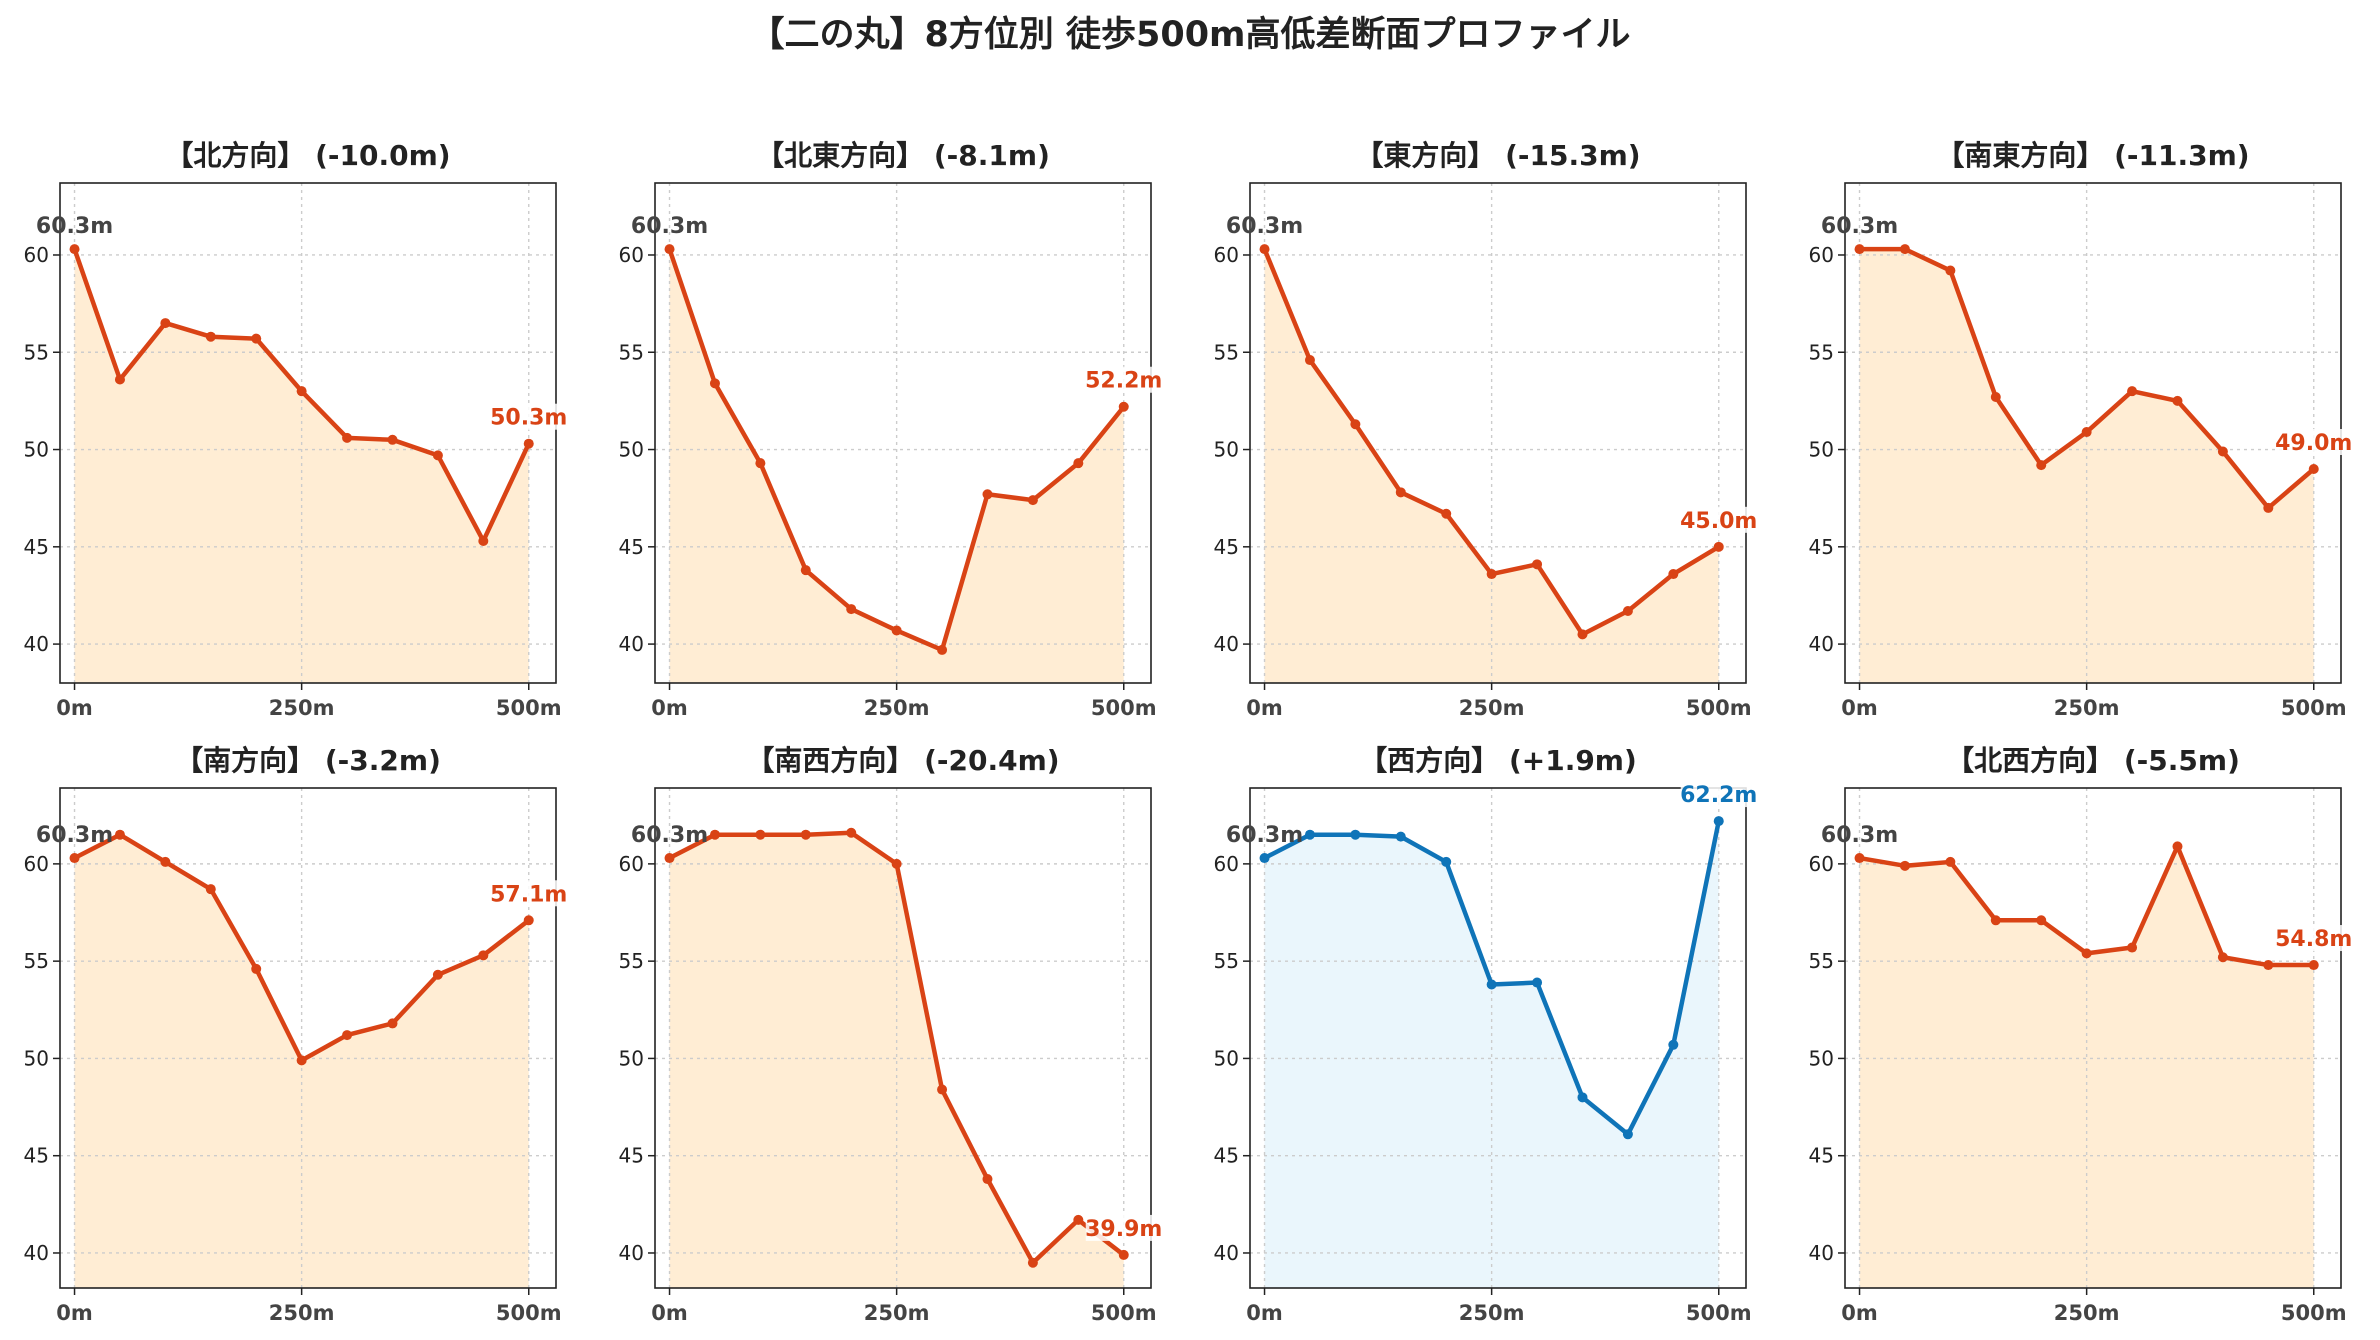  What do you see at coordinates (1718, 795) in the screenshot?
I see `end-value-label: 62.2m` at bounding box center [1718, 795].